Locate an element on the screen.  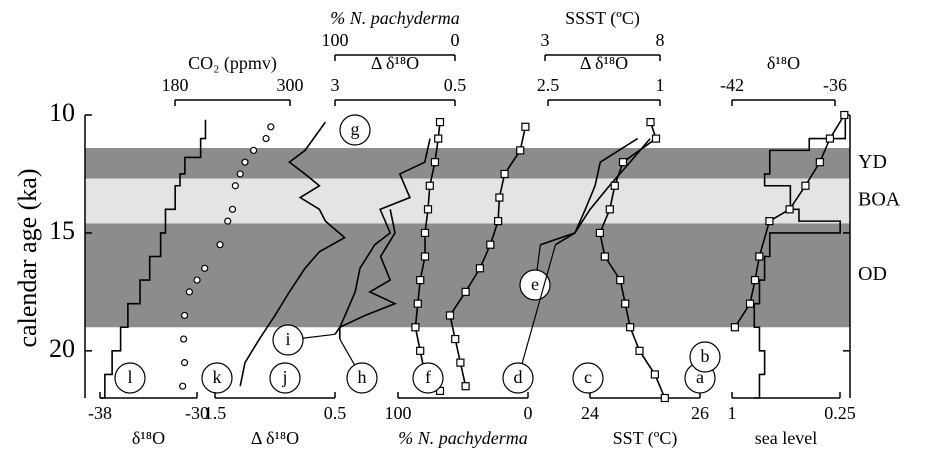
series-label: a is located at coordinates (700, 377).